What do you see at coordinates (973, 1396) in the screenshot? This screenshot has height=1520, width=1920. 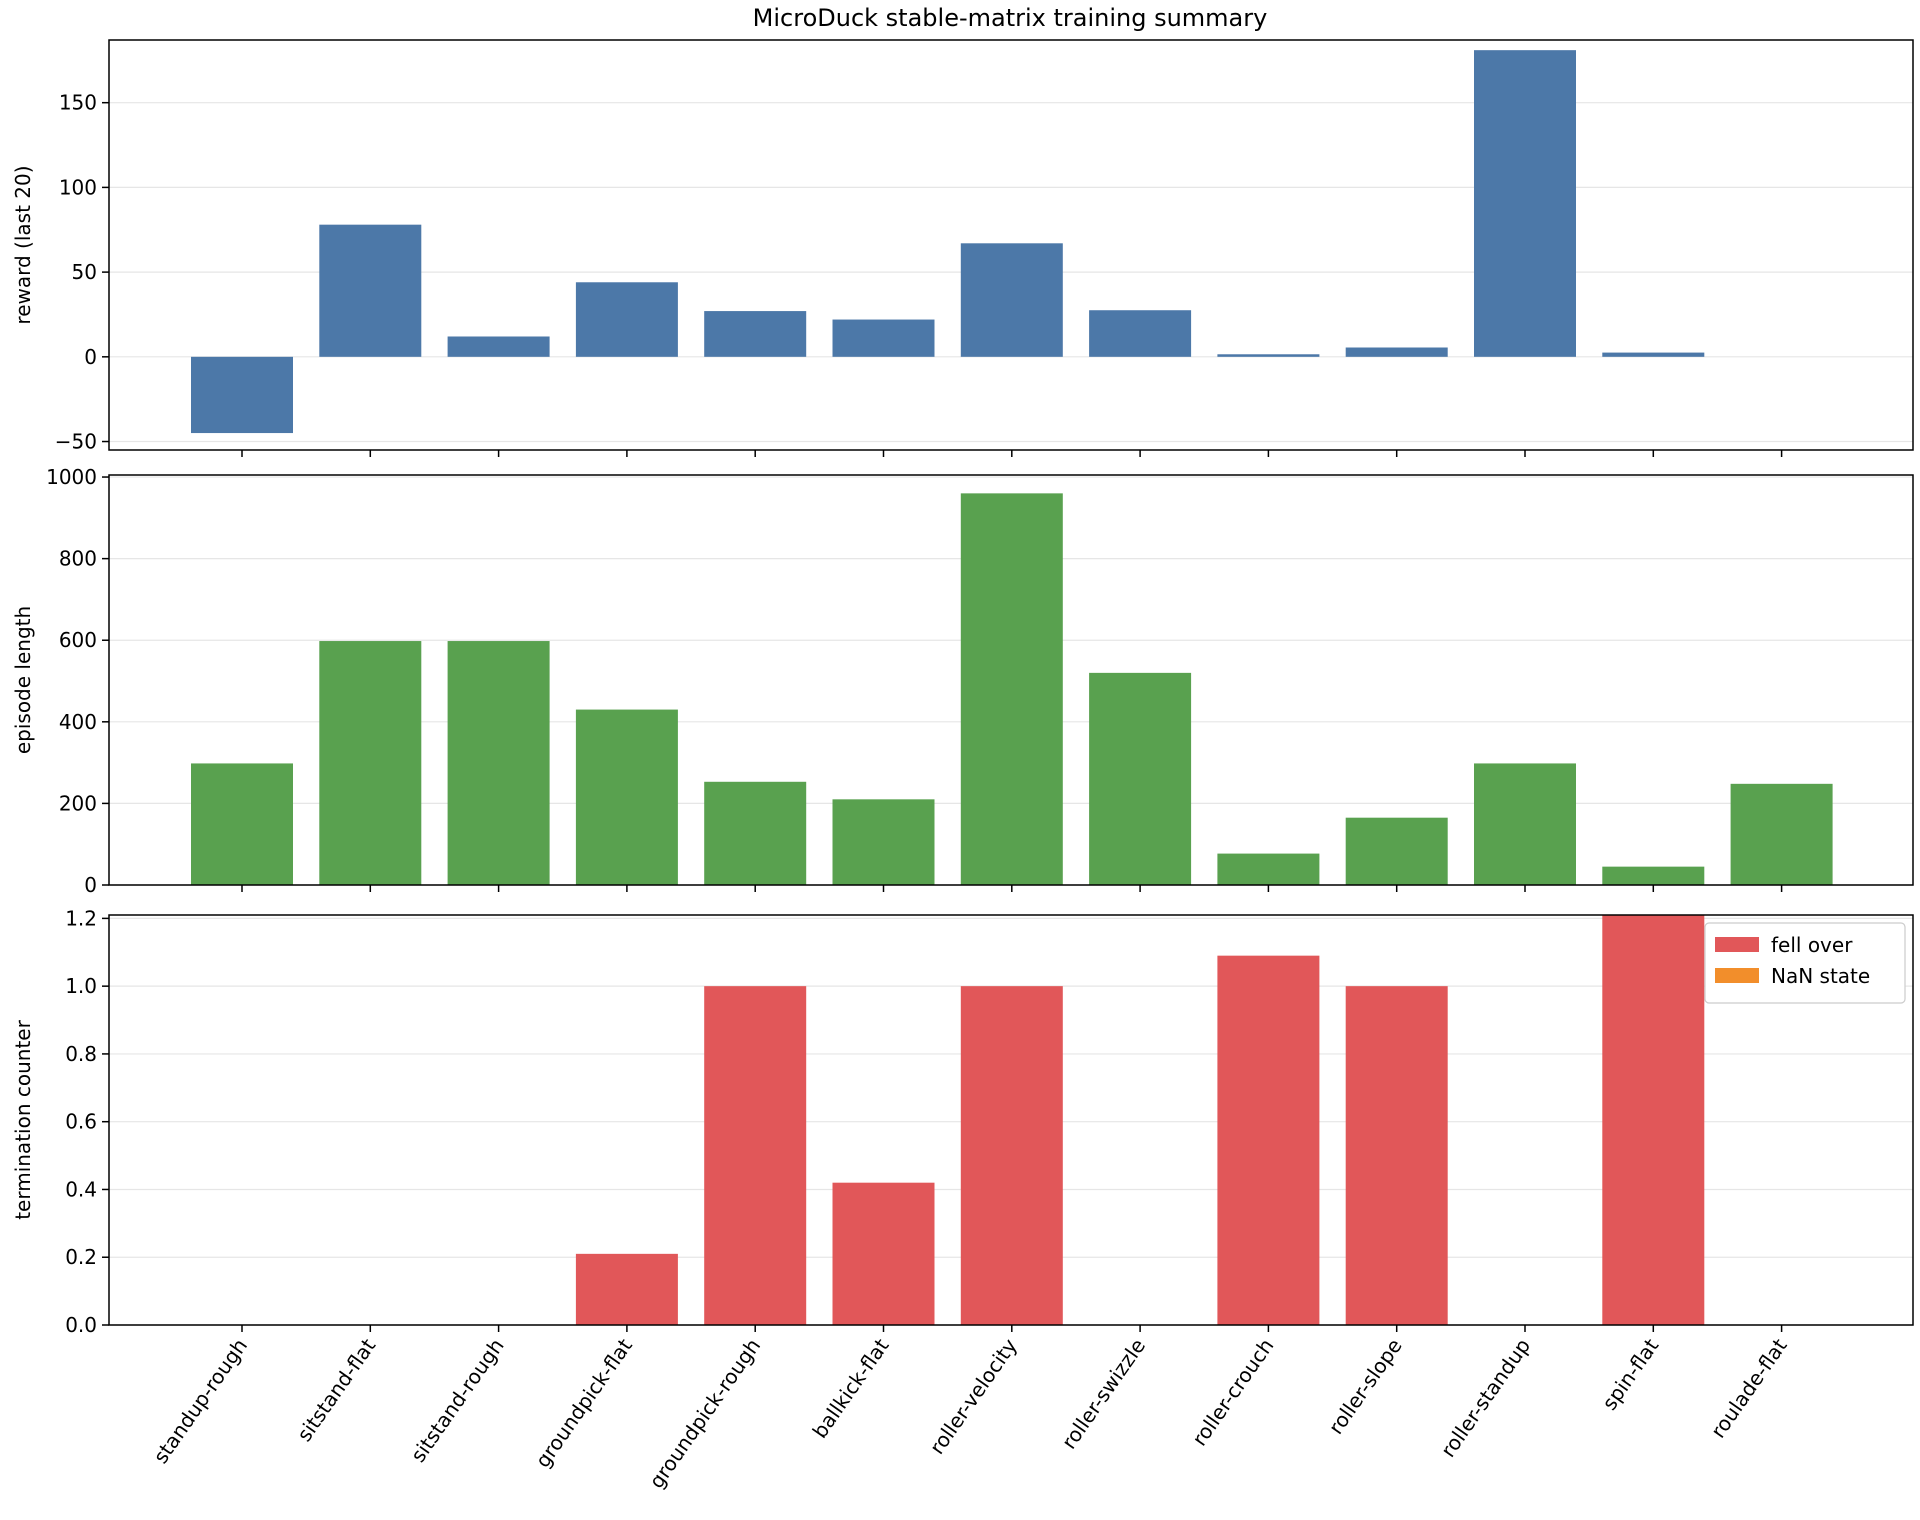 I see `category-label-roller-velocity: roller-velocity` at bounding box center [973, 1396].